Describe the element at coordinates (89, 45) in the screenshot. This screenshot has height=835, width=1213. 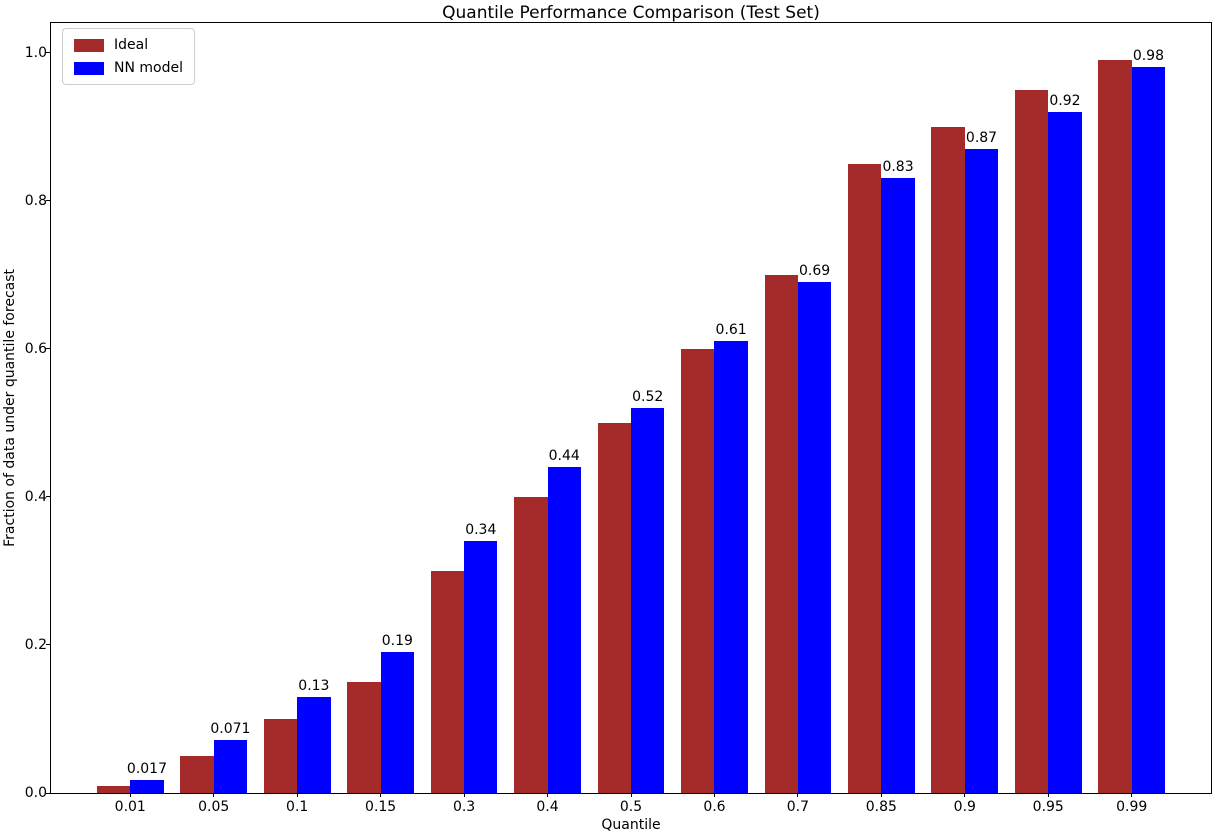
I see `legend-swatch-ideal` at that location.